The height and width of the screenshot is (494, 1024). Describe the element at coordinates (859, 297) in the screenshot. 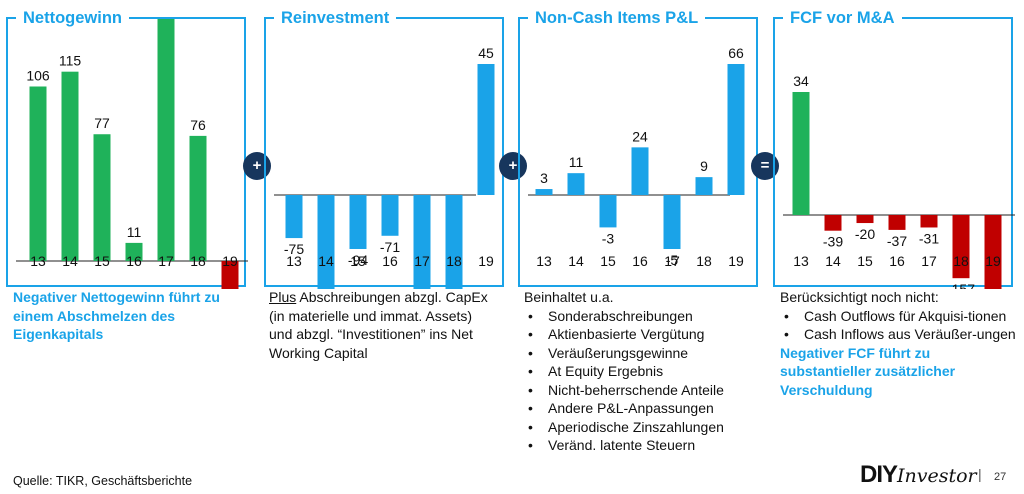

I see `description-intro: Berücksichtigt noch nicht:` at that location.